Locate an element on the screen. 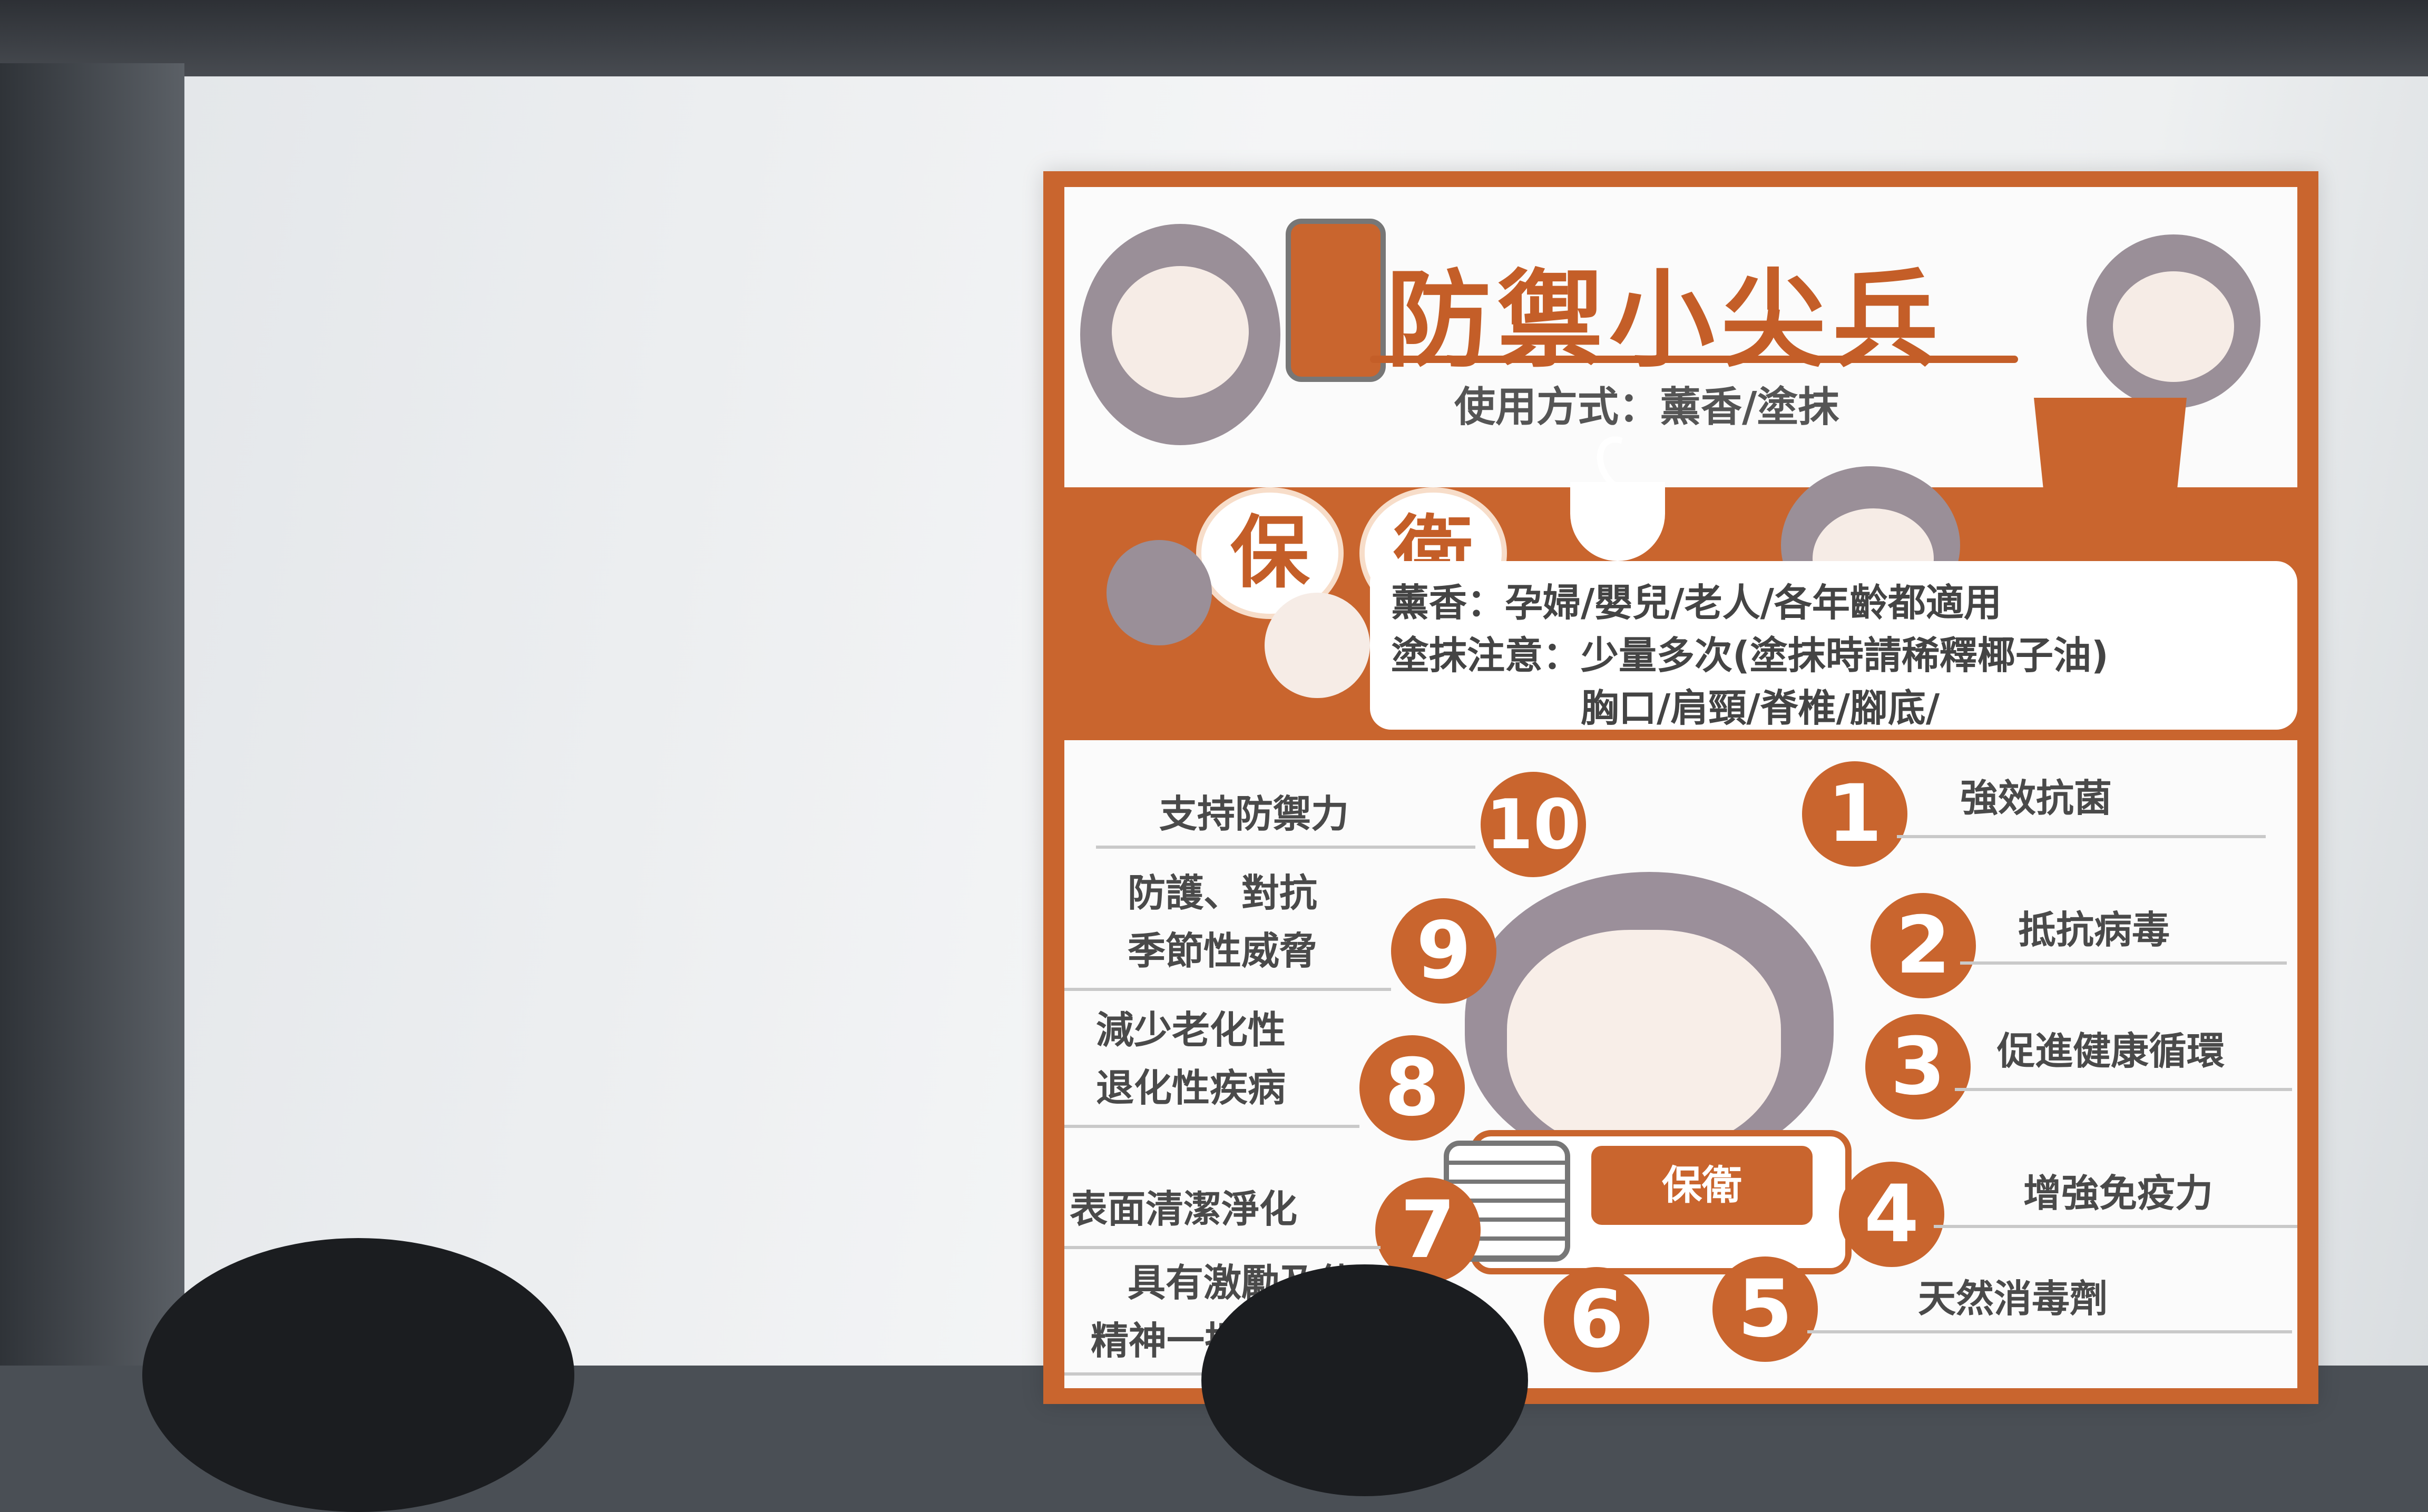 The height and width of the screenshot is (1512, 2428). info-apply-caution: 塗抹注意：少量多次(塗抹時請稀釋椰子油) is located at coordinates (1750, 655).